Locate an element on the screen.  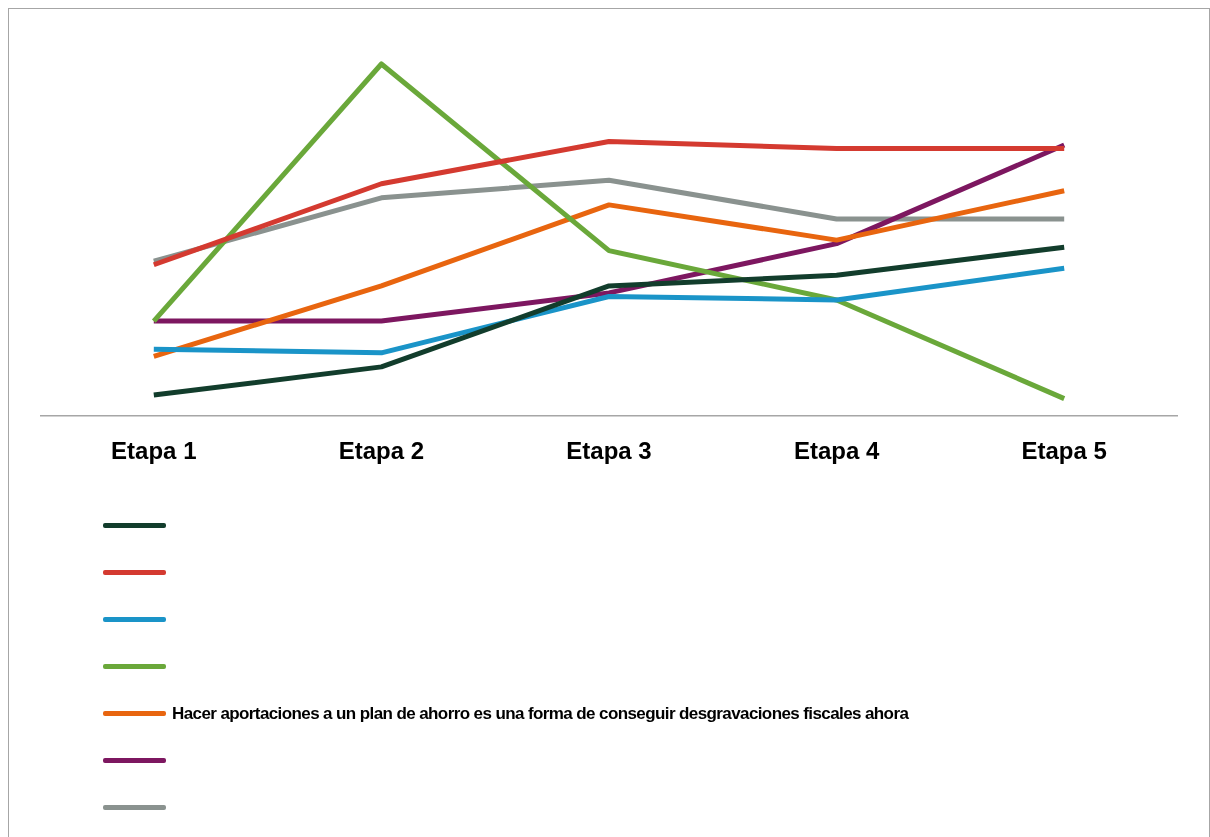
x-tick-label: Etapa 2 is located at coordinates (381, 451).